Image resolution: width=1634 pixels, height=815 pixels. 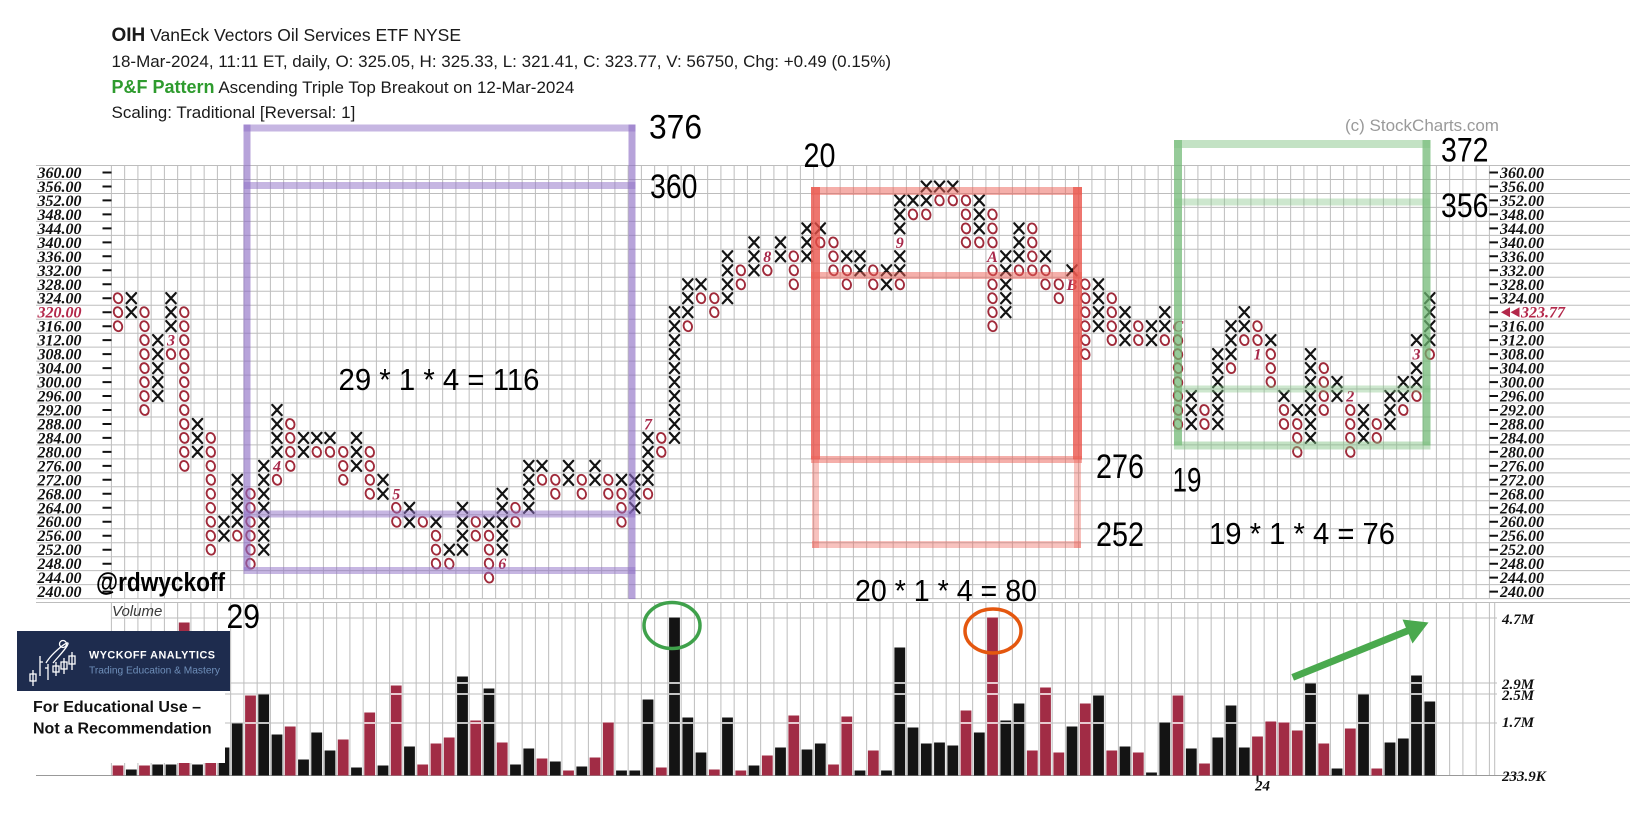 I want to click on svg-text: 252, so click(x=1120, y=535).